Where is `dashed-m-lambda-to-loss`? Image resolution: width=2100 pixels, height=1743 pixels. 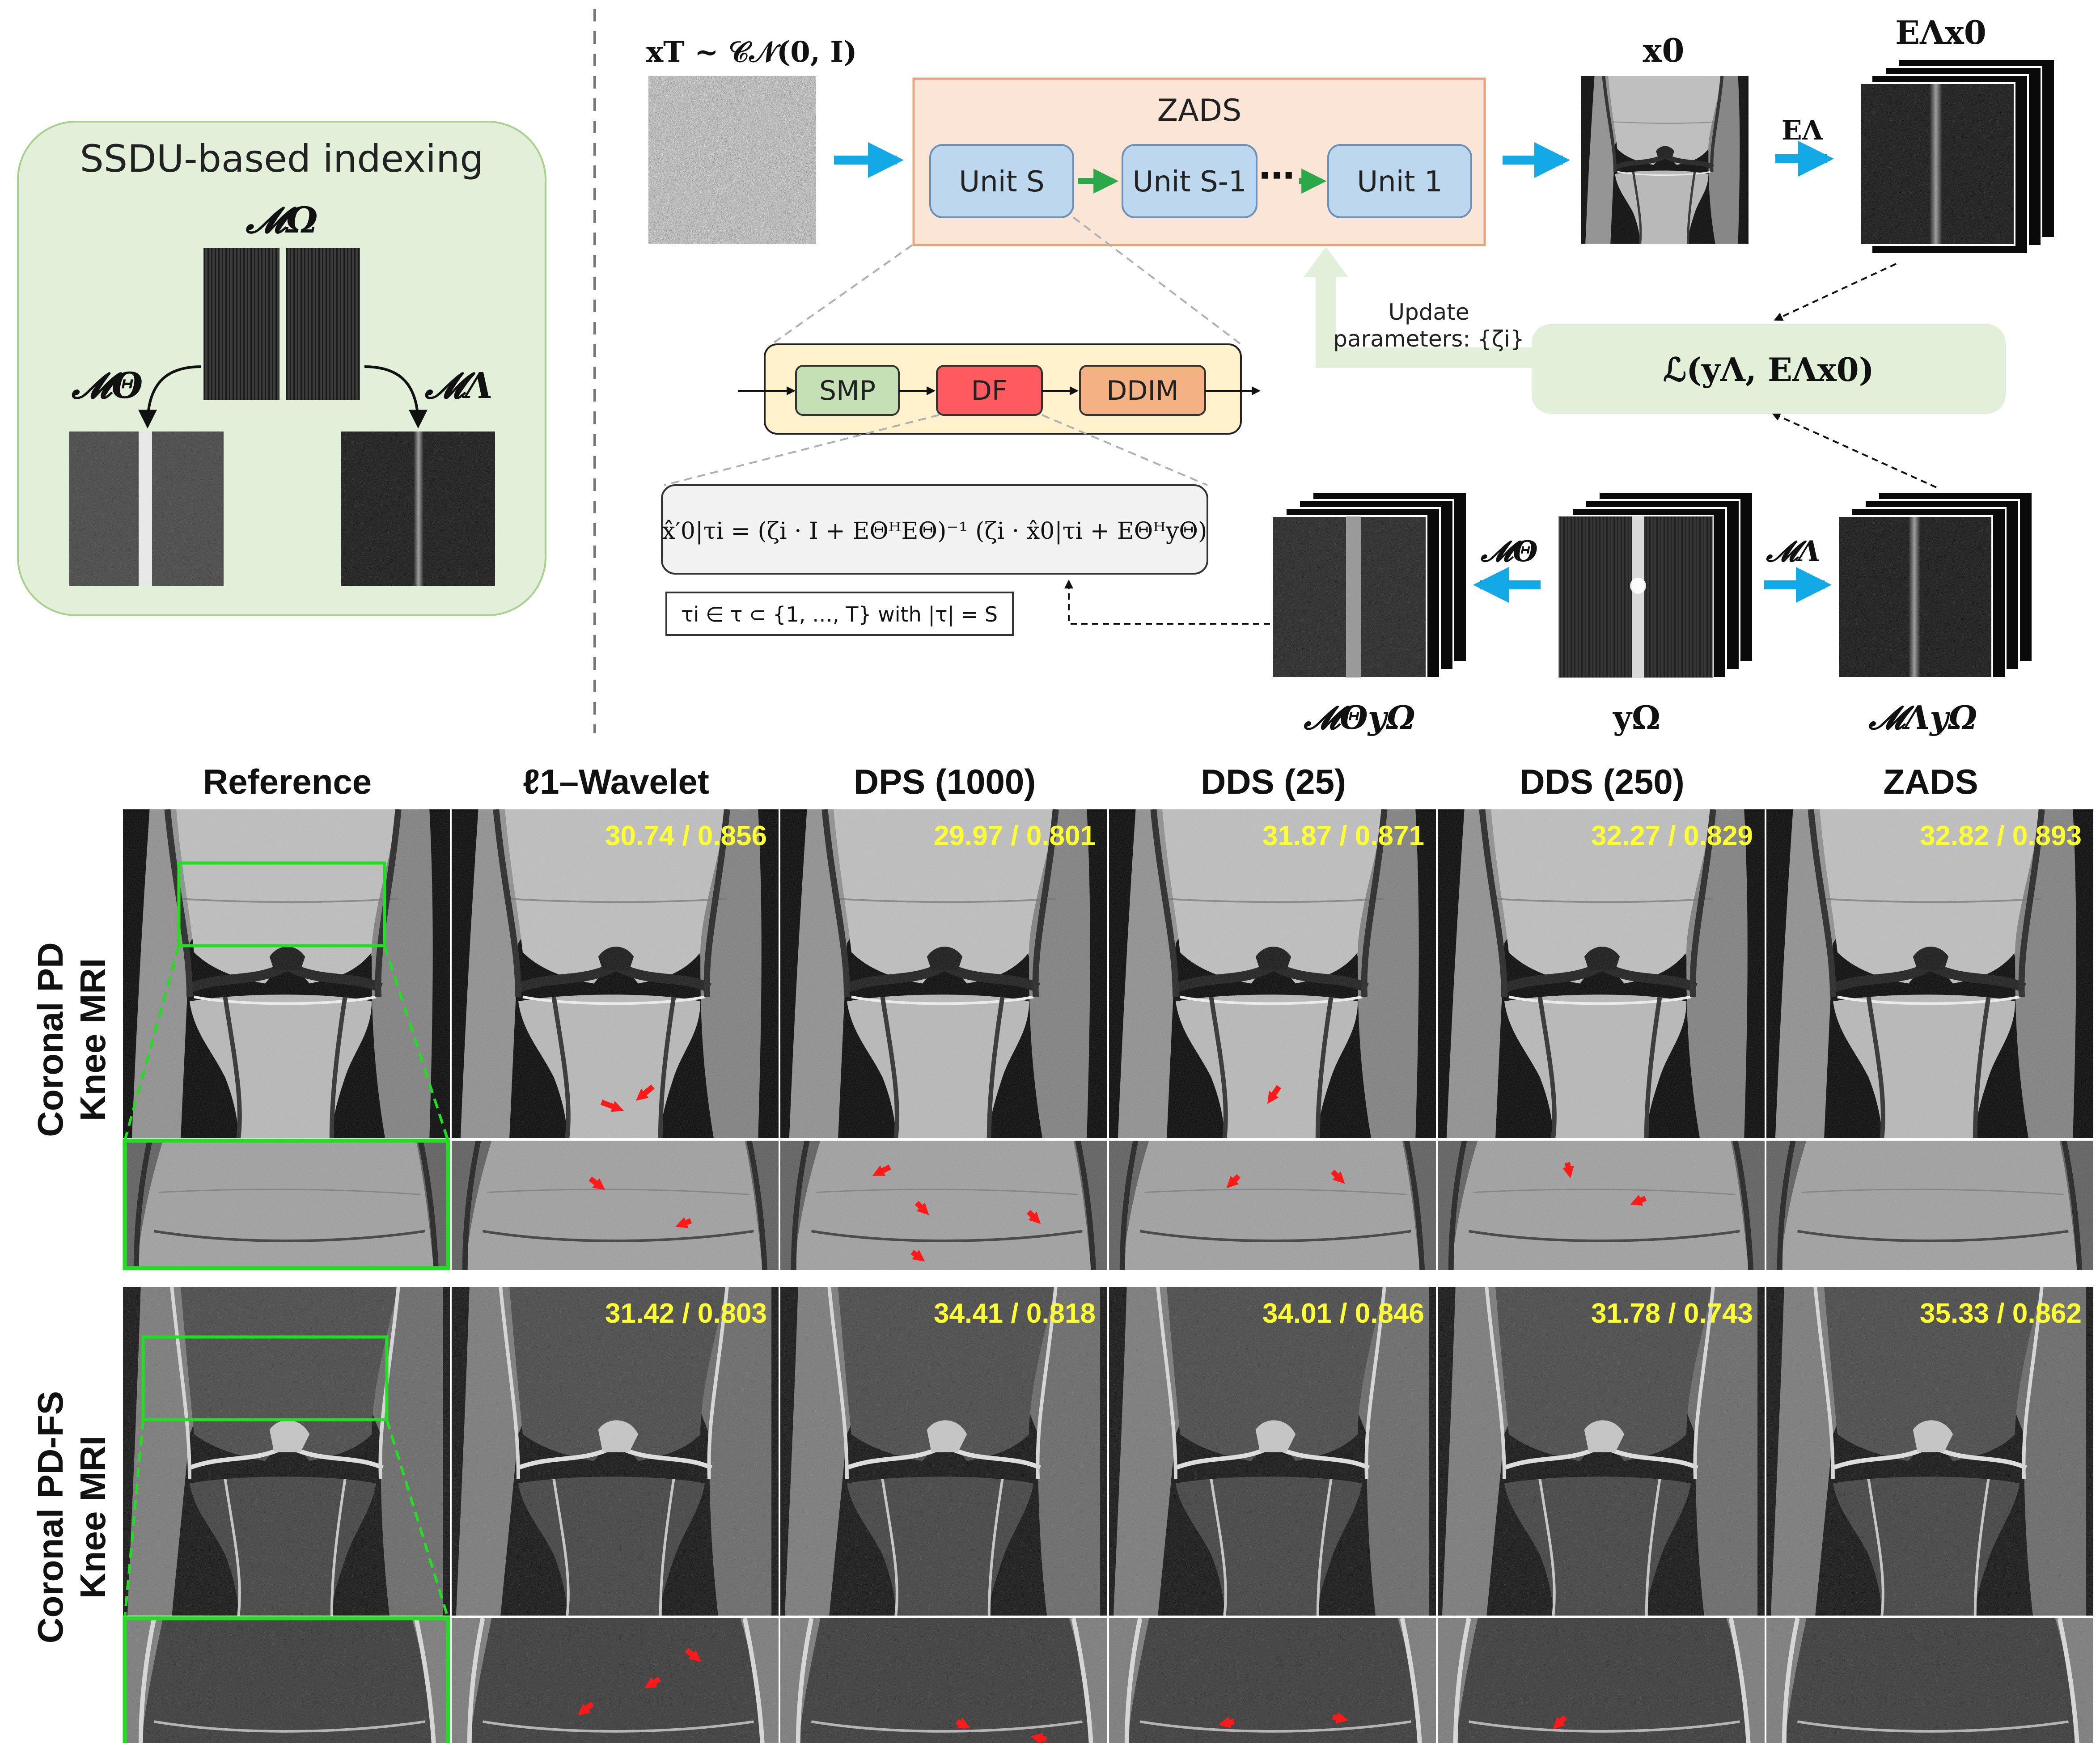
dashed-m-lambda-to-loss is located at coordinates (1854, 450).